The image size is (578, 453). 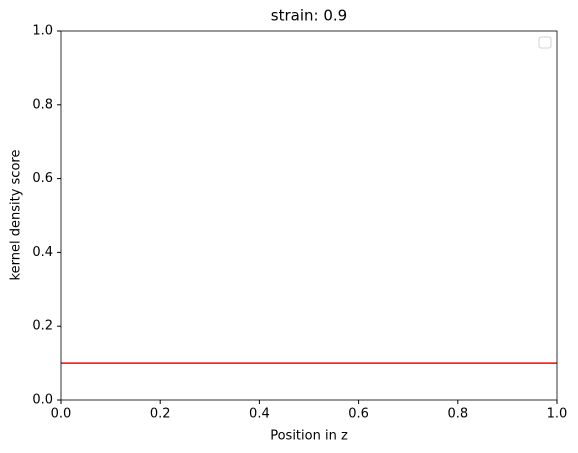 I want to click on y-axis-label: kernel density score, so click(x=16, y=215).